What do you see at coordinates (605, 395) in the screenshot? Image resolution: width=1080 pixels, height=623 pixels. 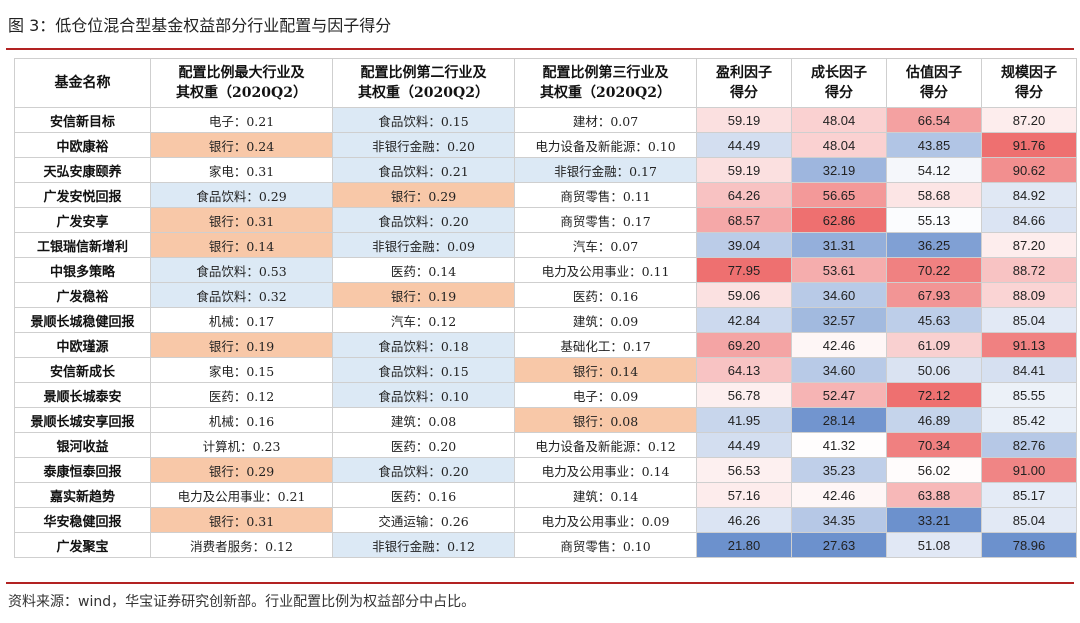 I see `industry-weight-cell-3: 电子：0.09` at bounding box center [605, 395].